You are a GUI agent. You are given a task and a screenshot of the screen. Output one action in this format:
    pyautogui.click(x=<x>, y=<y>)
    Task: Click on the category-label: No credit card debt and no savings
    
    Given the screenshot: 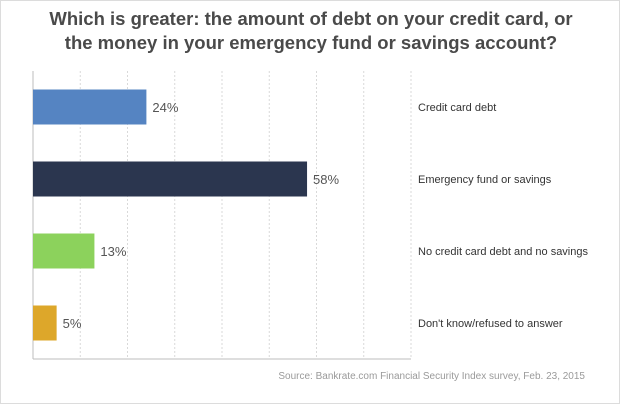 What is the action you would take?
    pyautogui.click(x=503, y=252)
    